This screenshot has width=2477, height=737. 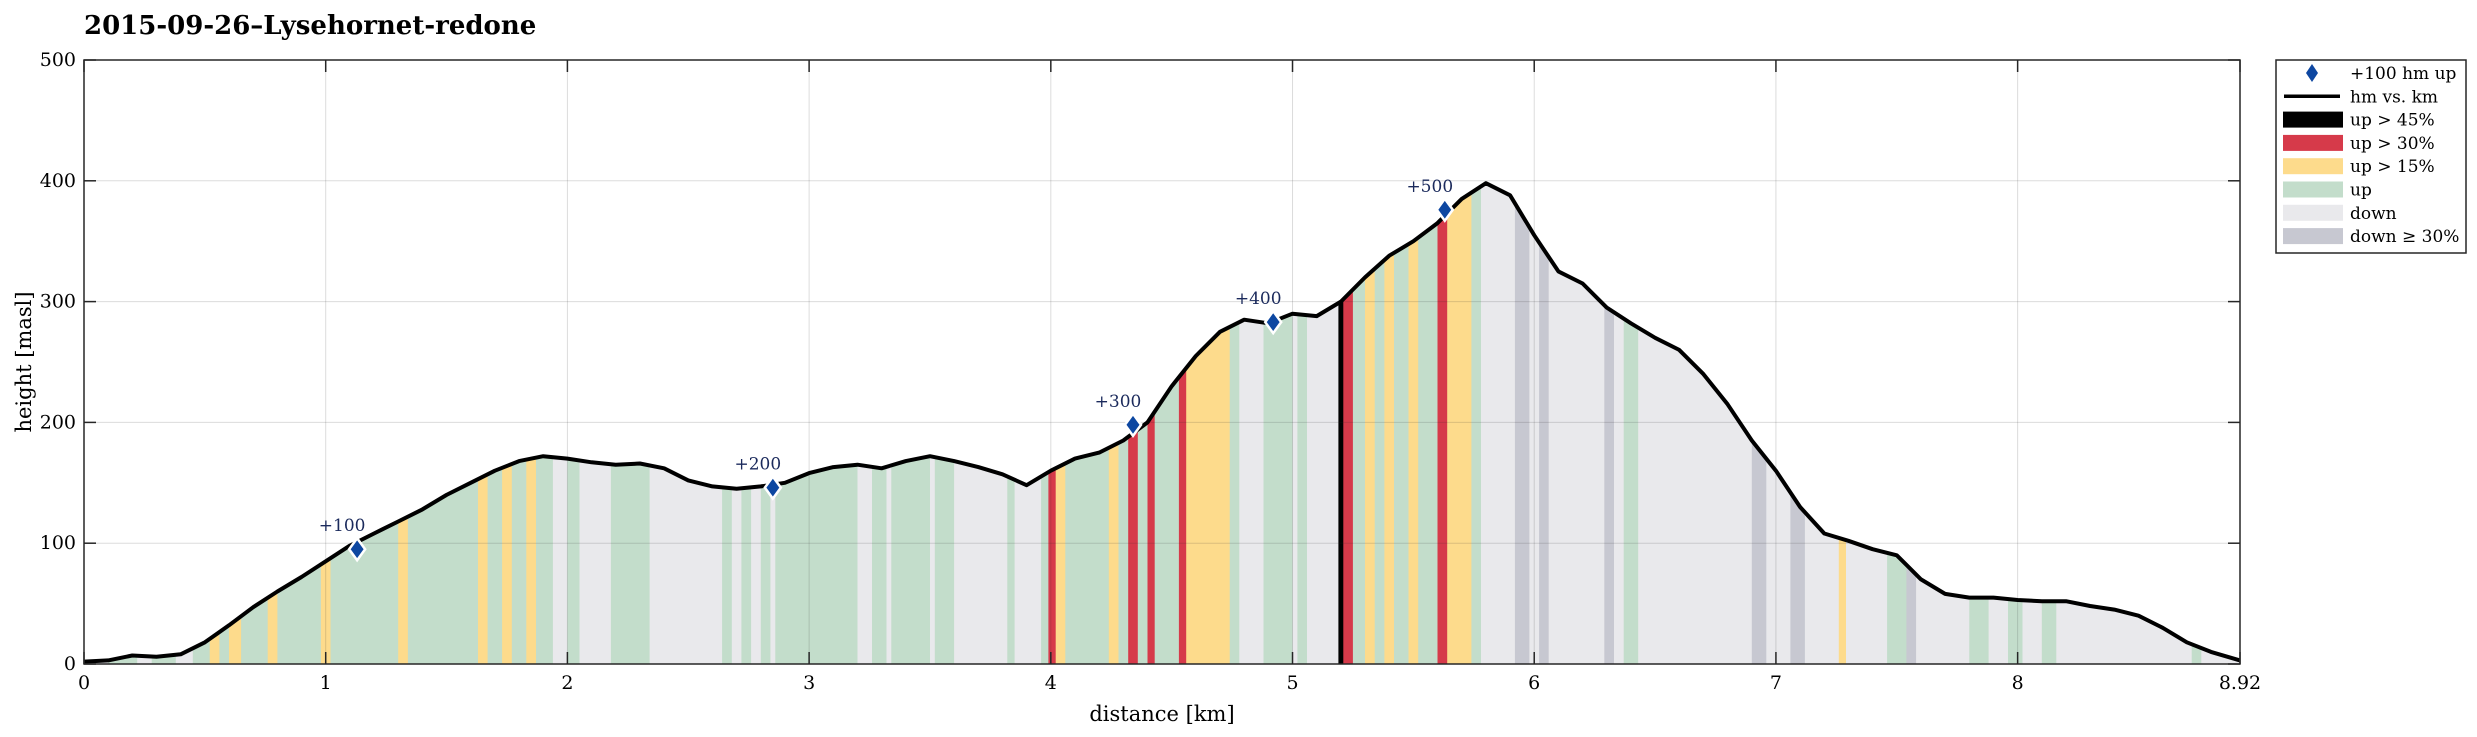 What do you see at coordinates (1534, 683) in the screenshot?
I see `x-tick-label: 6` at bounding box center [1534, 683].